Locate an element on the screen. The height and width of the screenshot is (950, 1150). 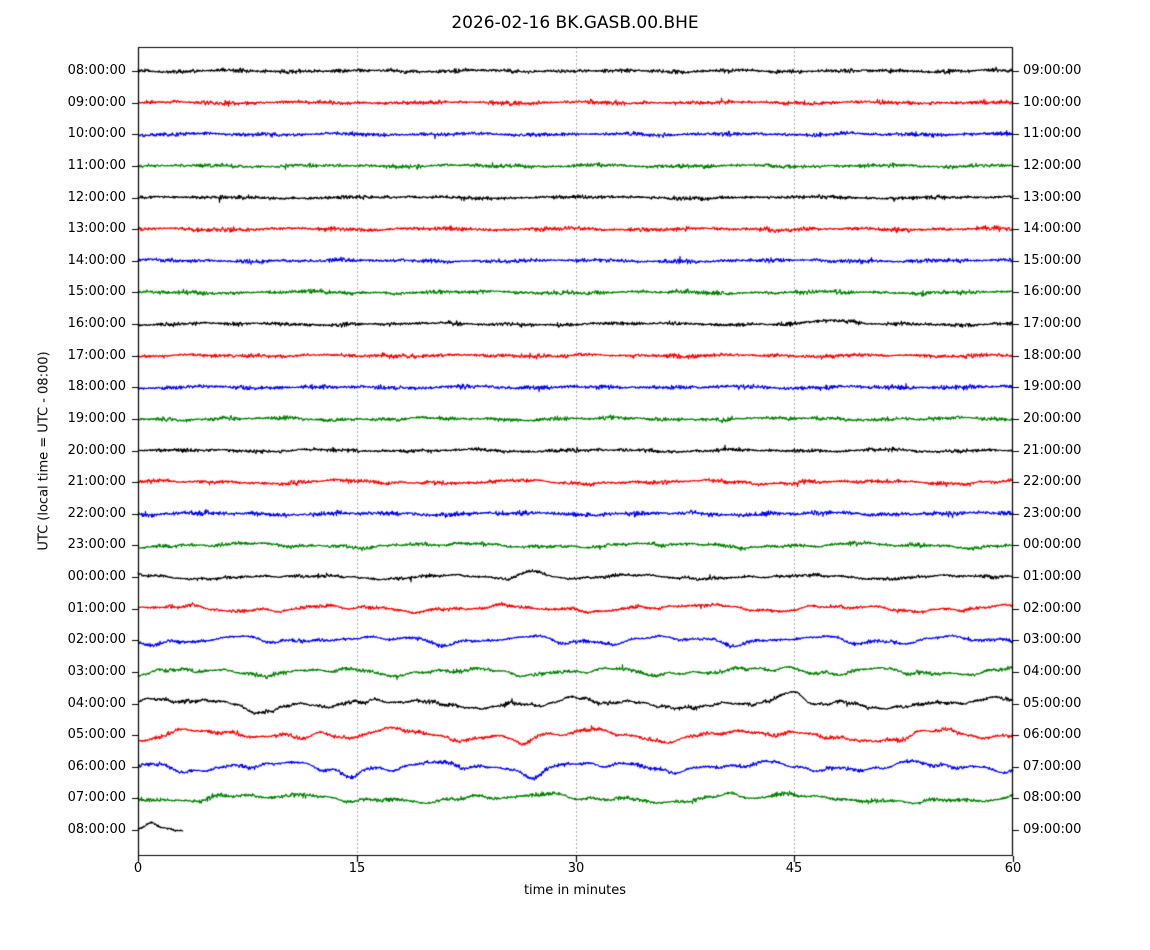
utc-time-label: 15:00:00 is located at coordinates (96, 291).